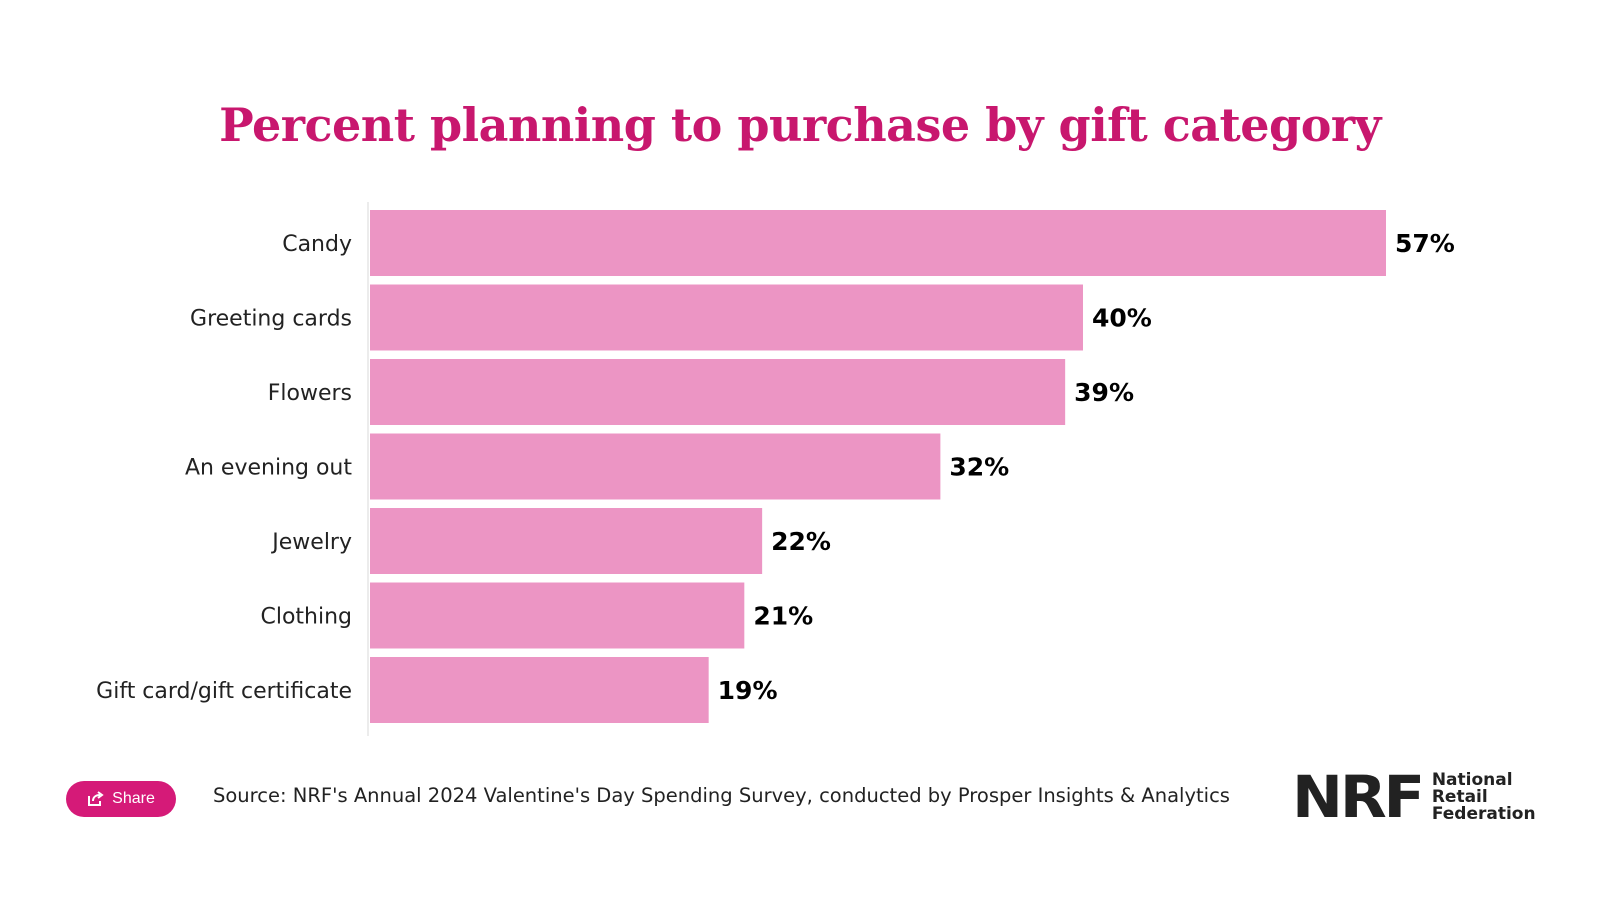 Image resolution: width=1600 pixels, height=900 pixels. I want to click on logo-wordmark: National Retail Federation, so click(1484, 797).